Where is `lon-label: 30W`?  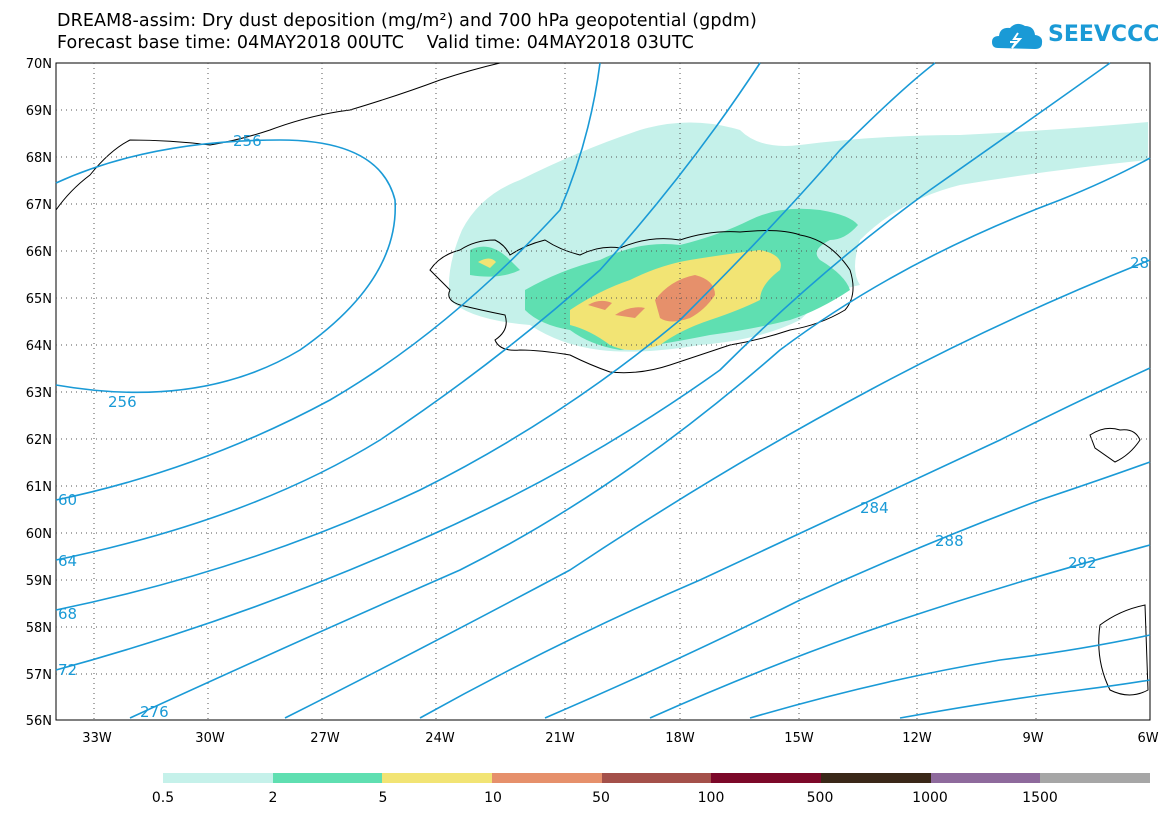 lon-label: 30W is located at coordinates (210, 738).